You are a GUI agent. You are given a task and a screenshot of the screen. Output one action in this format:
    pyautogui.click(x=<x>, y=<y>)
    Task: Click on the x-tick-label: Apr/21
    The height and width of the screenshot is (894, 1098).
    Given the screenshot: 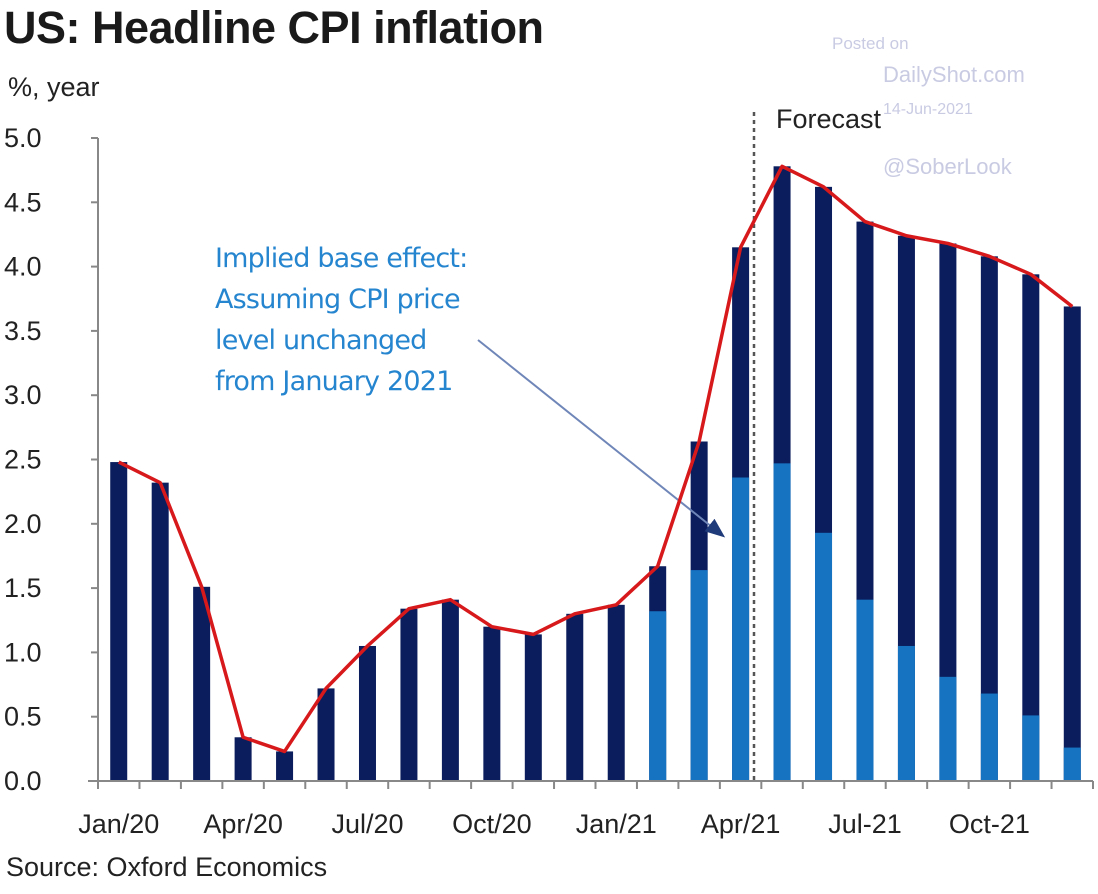 What is the action you would take?
    pyautogui.click(x=741, y=824)
    